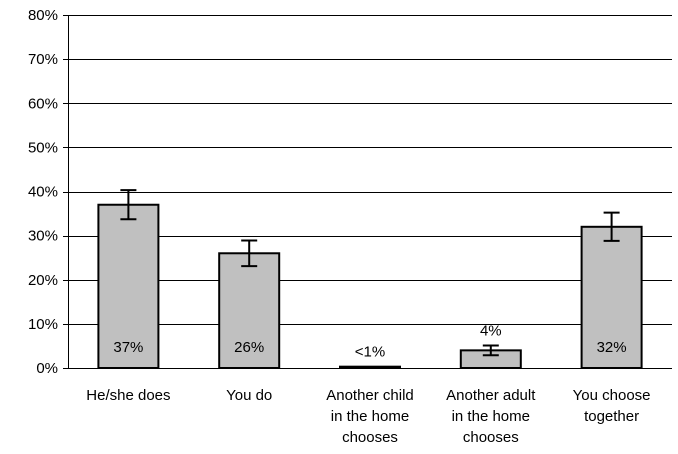  Describe the element at coordinates (370, 395) in the screenshot. I see `x-category-label: Another child` at that location.